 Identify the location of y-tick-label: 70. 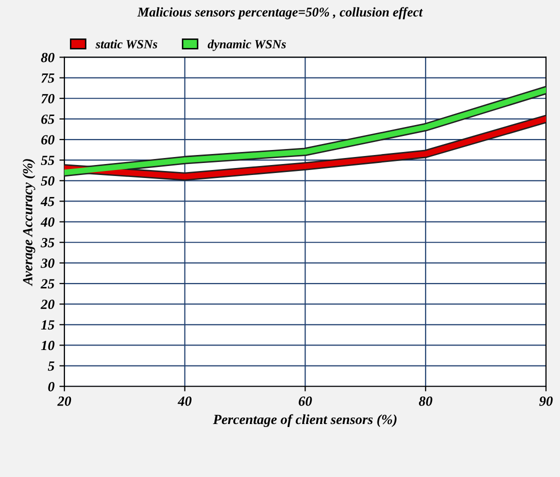
(47, 99).